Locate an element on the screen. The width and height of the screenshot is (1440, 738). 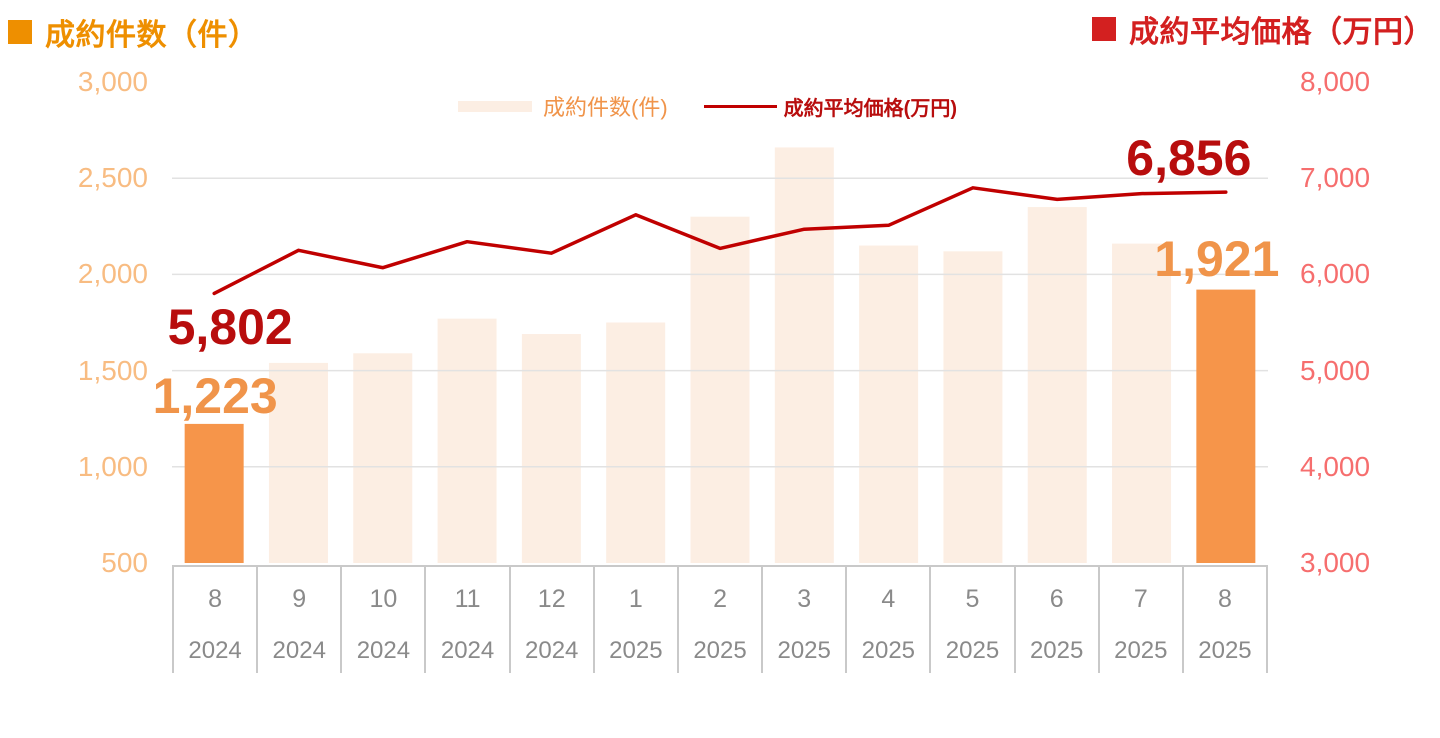
left-axis-tick: 1,500 is located at coordinates (112, 370).